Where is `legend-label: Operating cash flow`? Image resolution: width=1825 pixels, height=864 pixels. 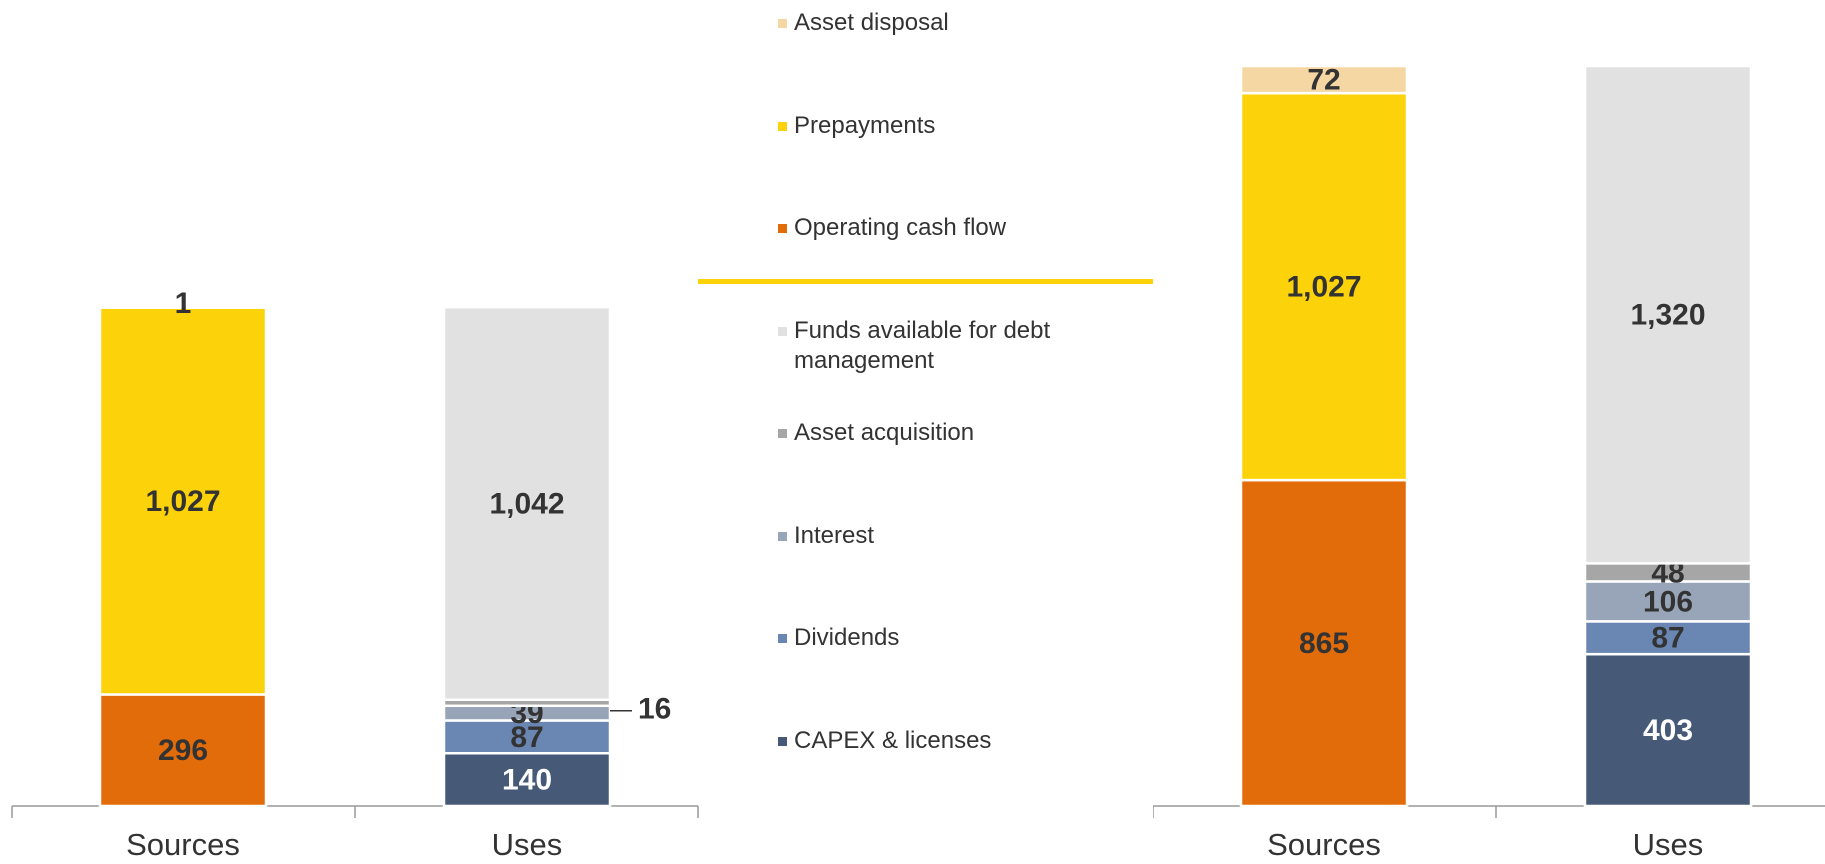
legend-label: Operating cash flow is located at coordinates (900, 227).